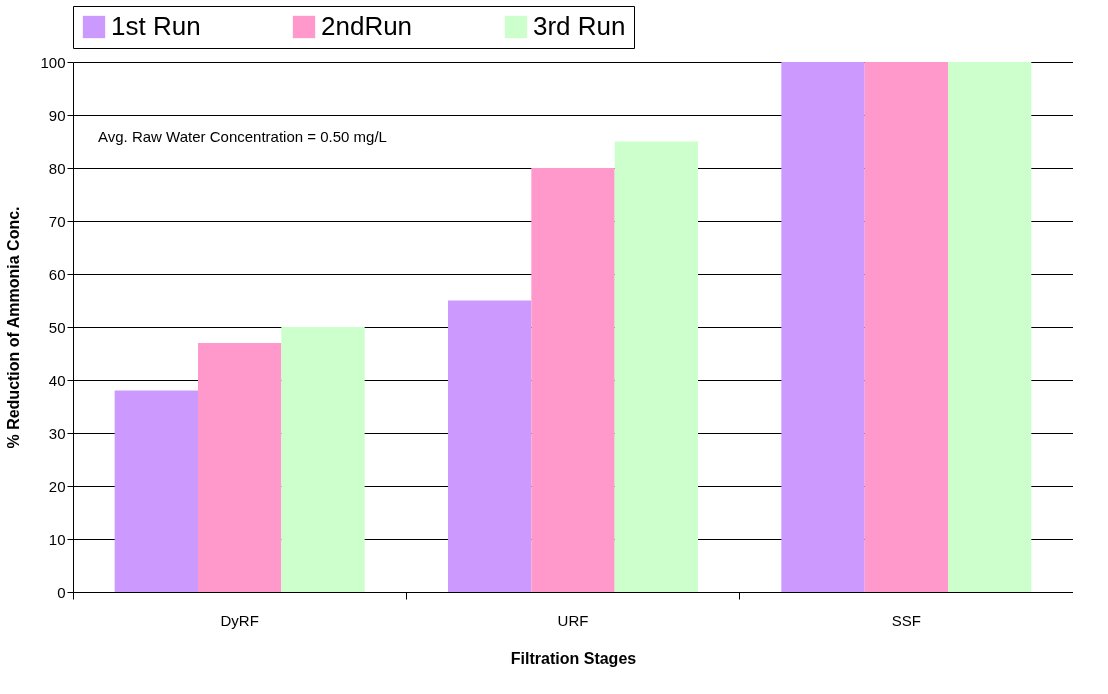 This screenshot has width=1108, height=694. What do you see at coordinates (14, 327) in the screenshot?
I see `y-axis-title: % Reduction of Ammonia Conc.` at bounding box center [14, 327].